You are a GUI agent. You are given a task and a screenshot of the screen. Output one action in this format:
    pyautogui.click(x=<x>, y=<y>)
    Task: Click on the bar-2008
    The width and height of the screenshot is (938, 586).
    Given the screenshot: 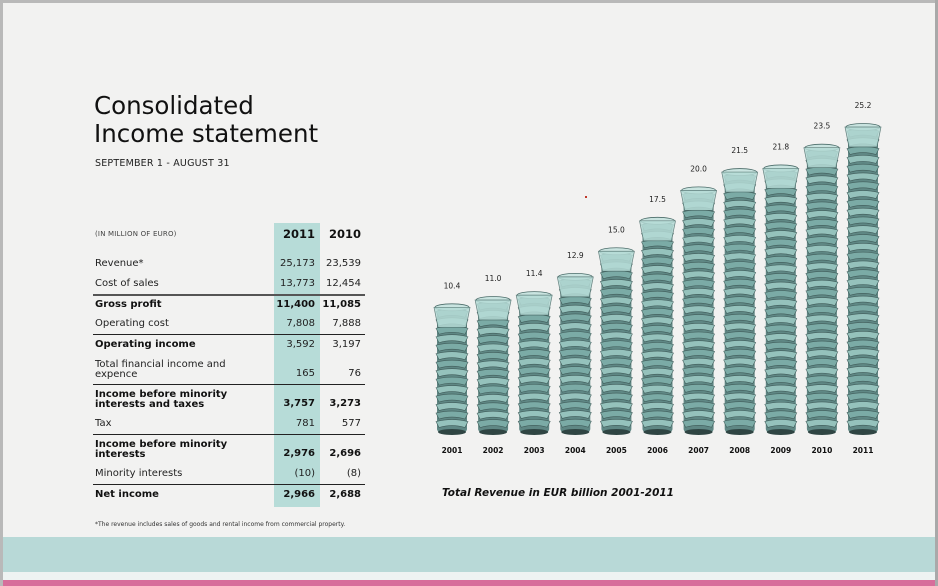 What is the action you would take?
    pyautogui.click(x=740, y=301)
    